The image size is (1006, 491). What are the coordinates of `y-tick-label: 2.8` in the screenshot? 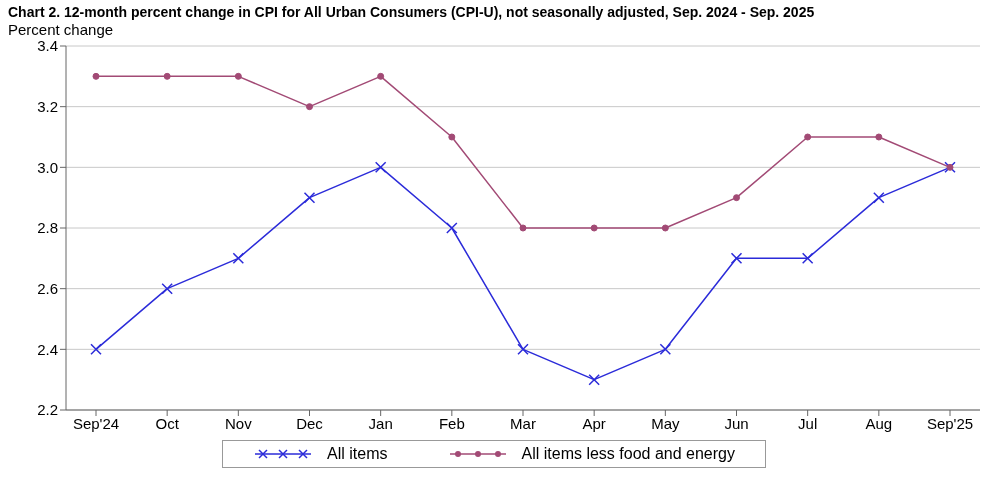 It's located at (47, 228).